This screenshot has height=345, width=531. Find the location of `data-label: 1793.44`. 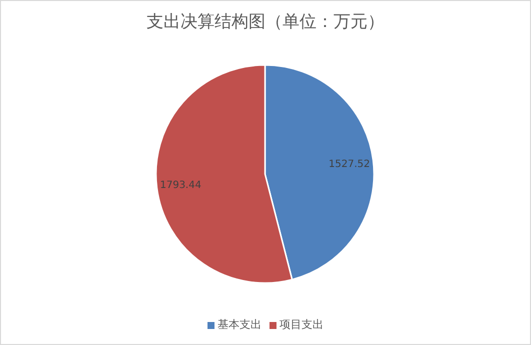

data-label: 1793.44 is located at coordinates (181, 186).